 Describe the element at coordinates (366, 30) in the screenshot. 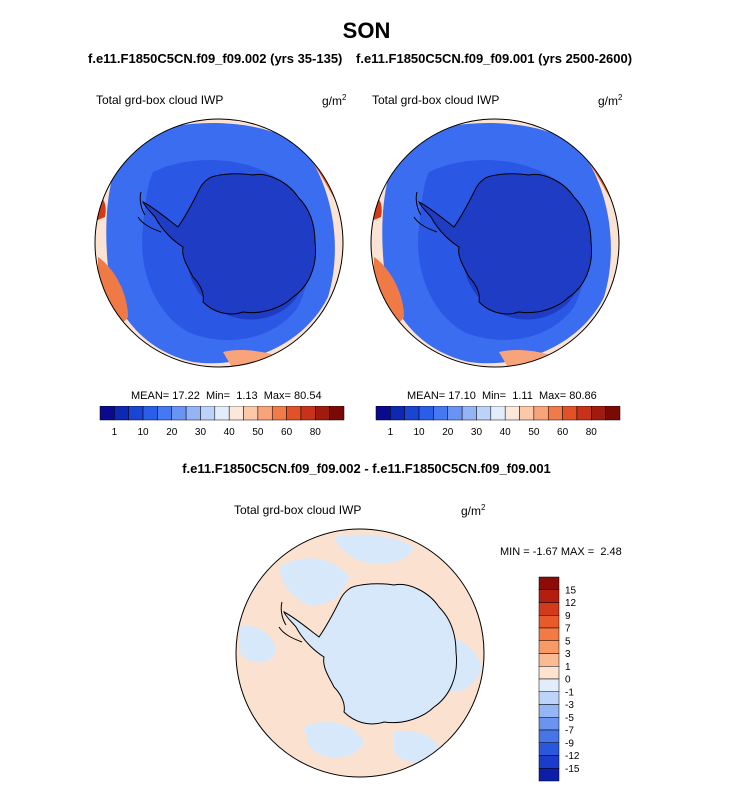

I see `season-title: SON` at that location.